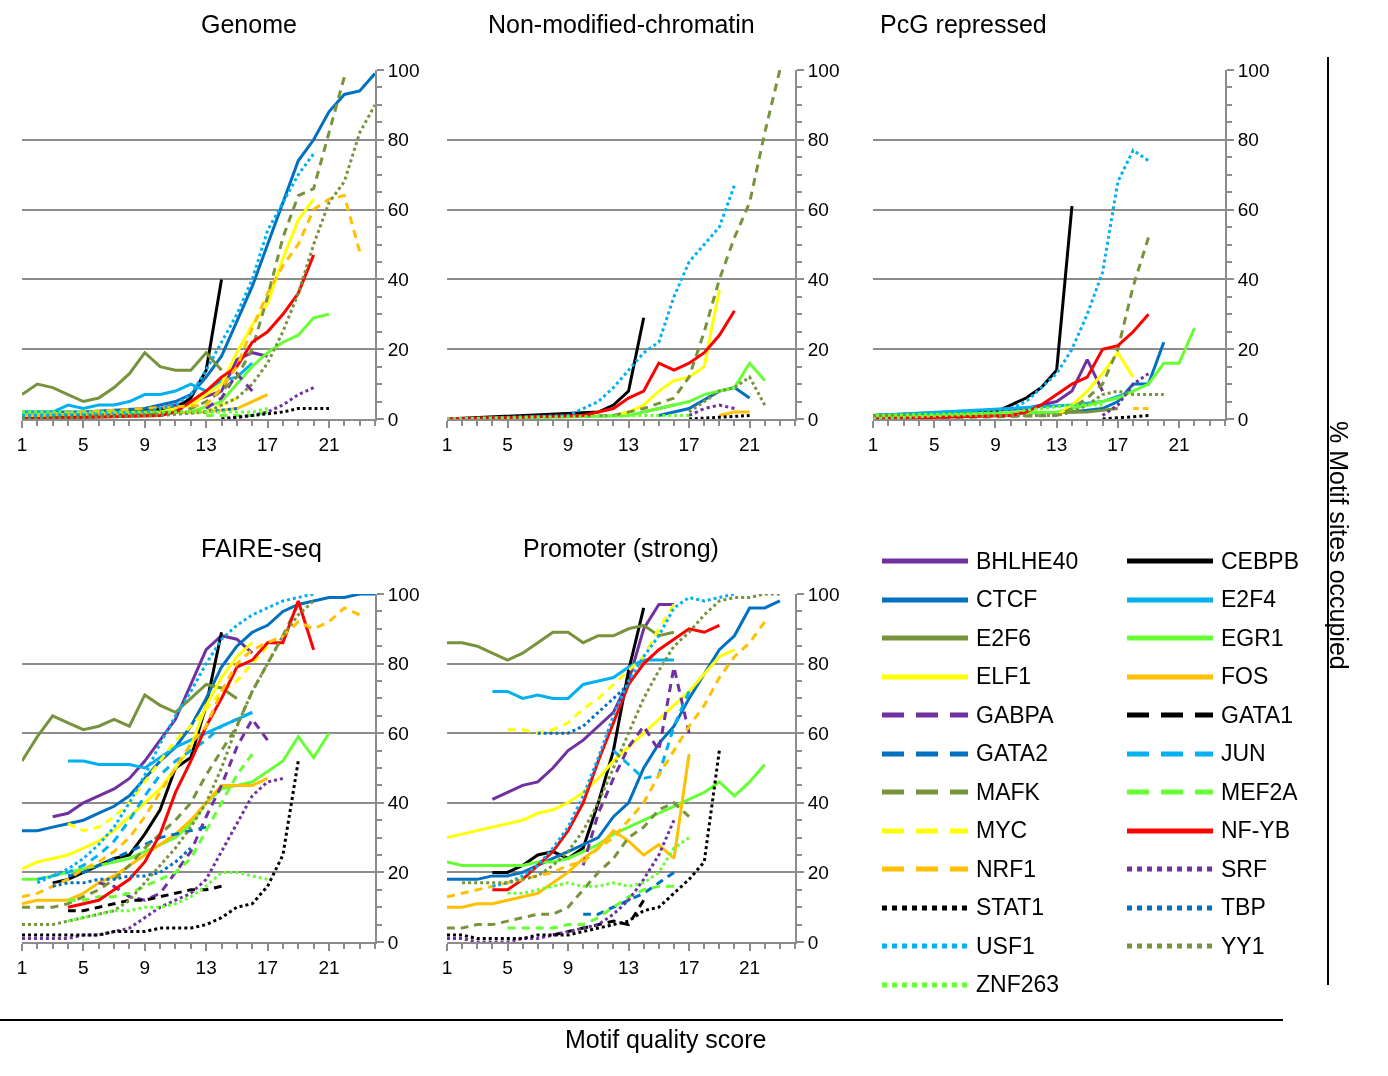  What do you see at coordinates (1248, 600) in the screenshot?
I see `legend-label: E2F4` at bounding box center [1248, 600].